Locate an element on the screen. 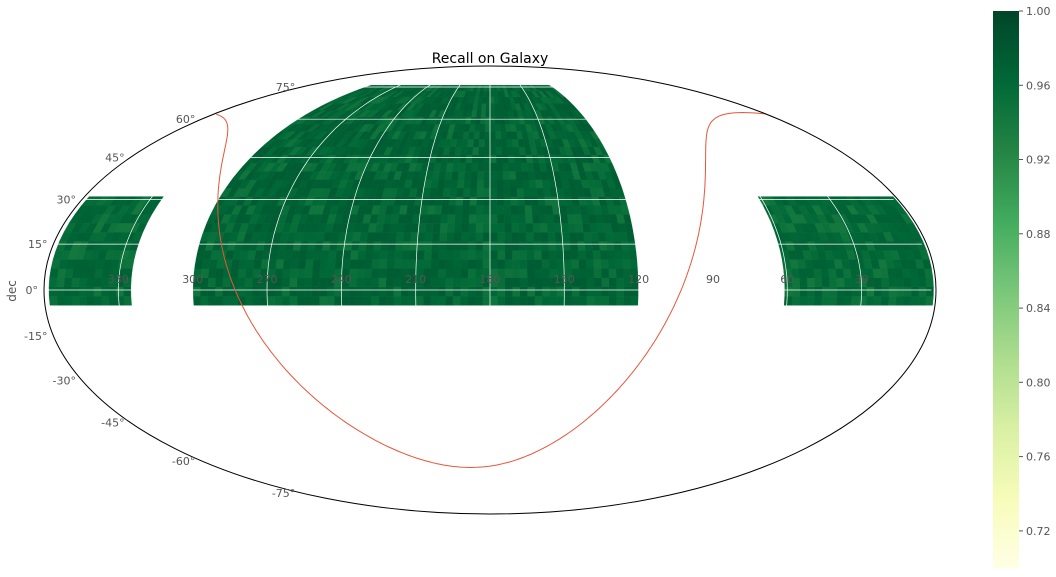  colorbar-tick-label: 0.80 is located at coordinates (1038, 382).